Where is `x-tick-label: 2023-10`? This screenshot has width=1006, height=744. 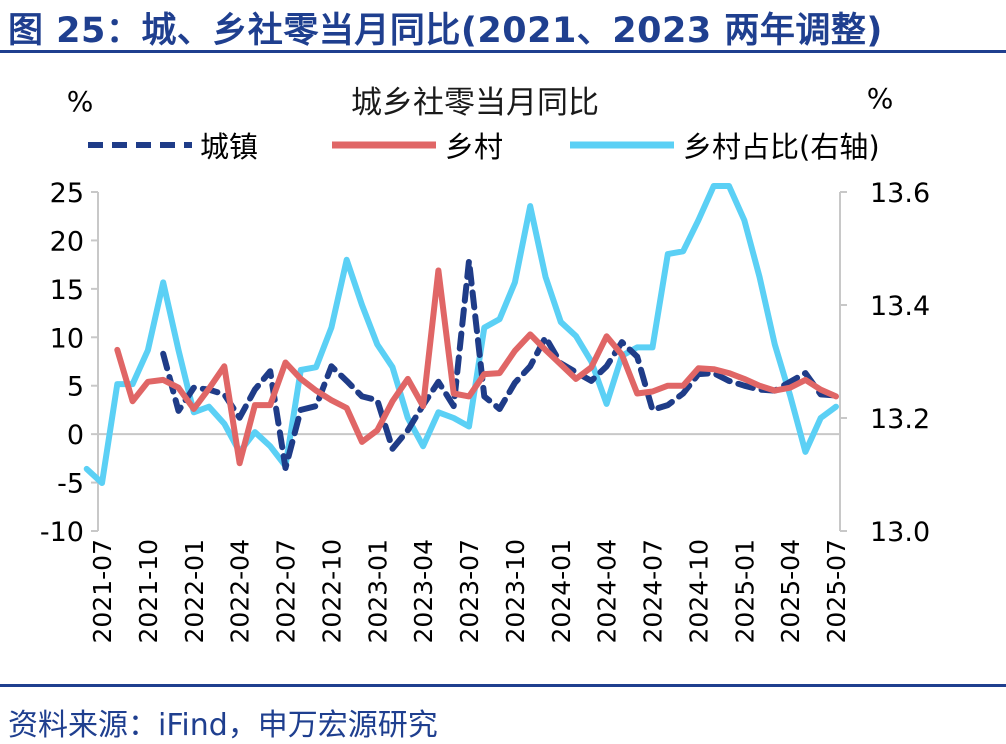
x-tick-label: 2023-10 is located at coordinates (515, 591).